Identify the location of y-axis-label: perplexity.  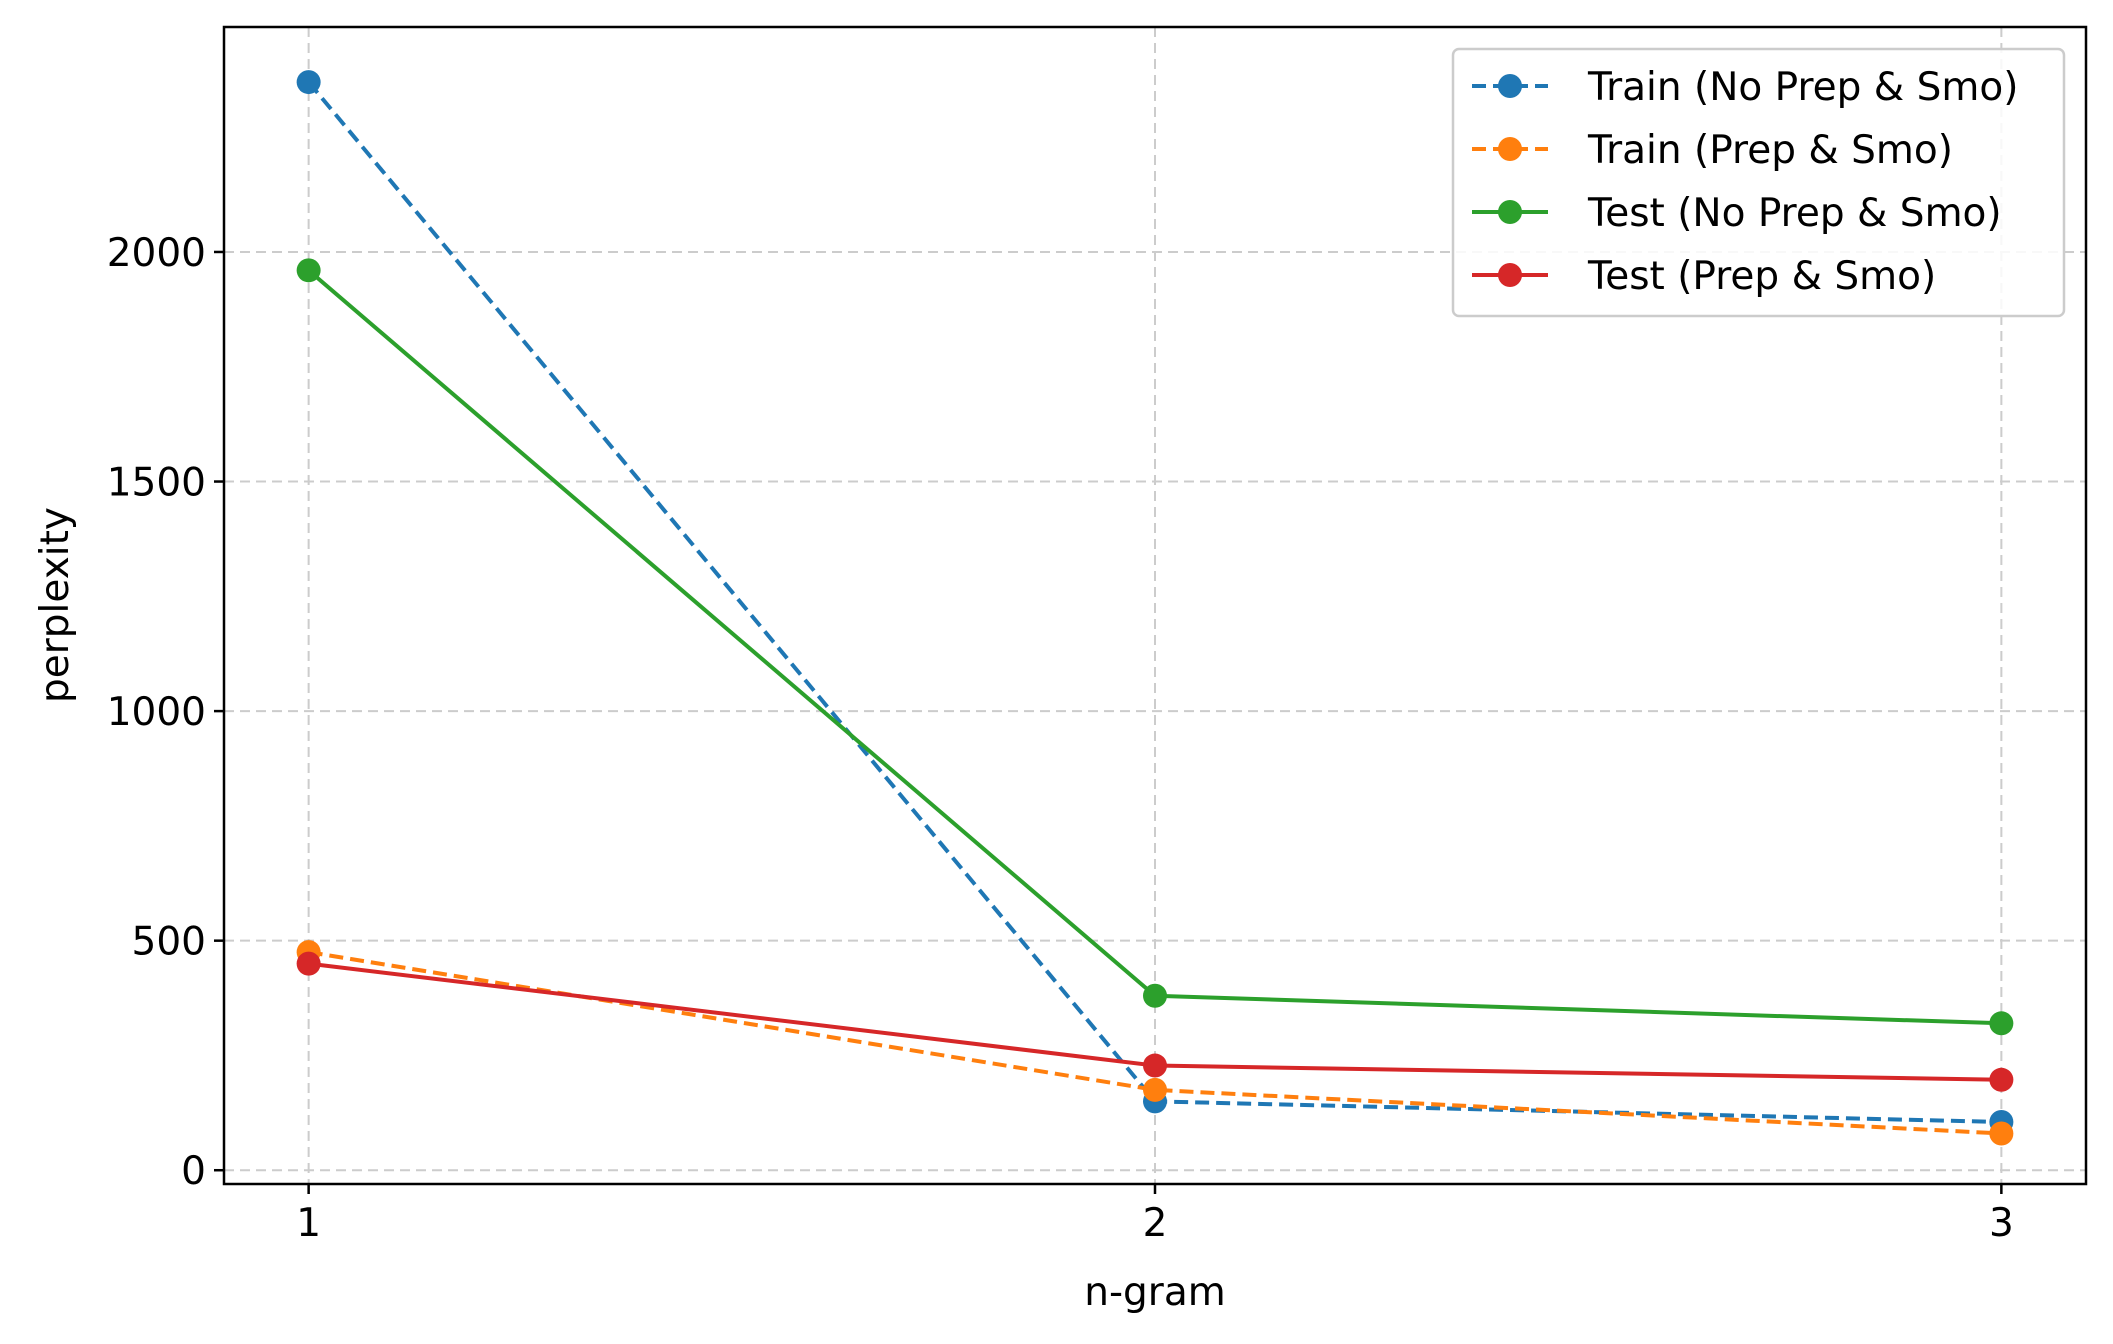
(55, 605).